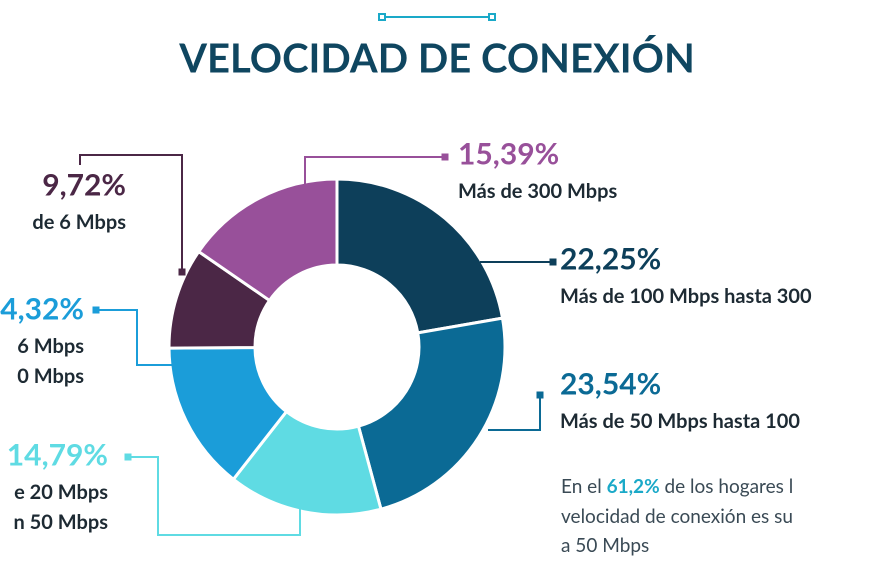 Image resolution: width=870 pixels, height=580 pixels. What do you see at coordinates (79, 222) in the screenshot?
I see `category-label: de 6 Mbps` at bounding box center [79, 222].